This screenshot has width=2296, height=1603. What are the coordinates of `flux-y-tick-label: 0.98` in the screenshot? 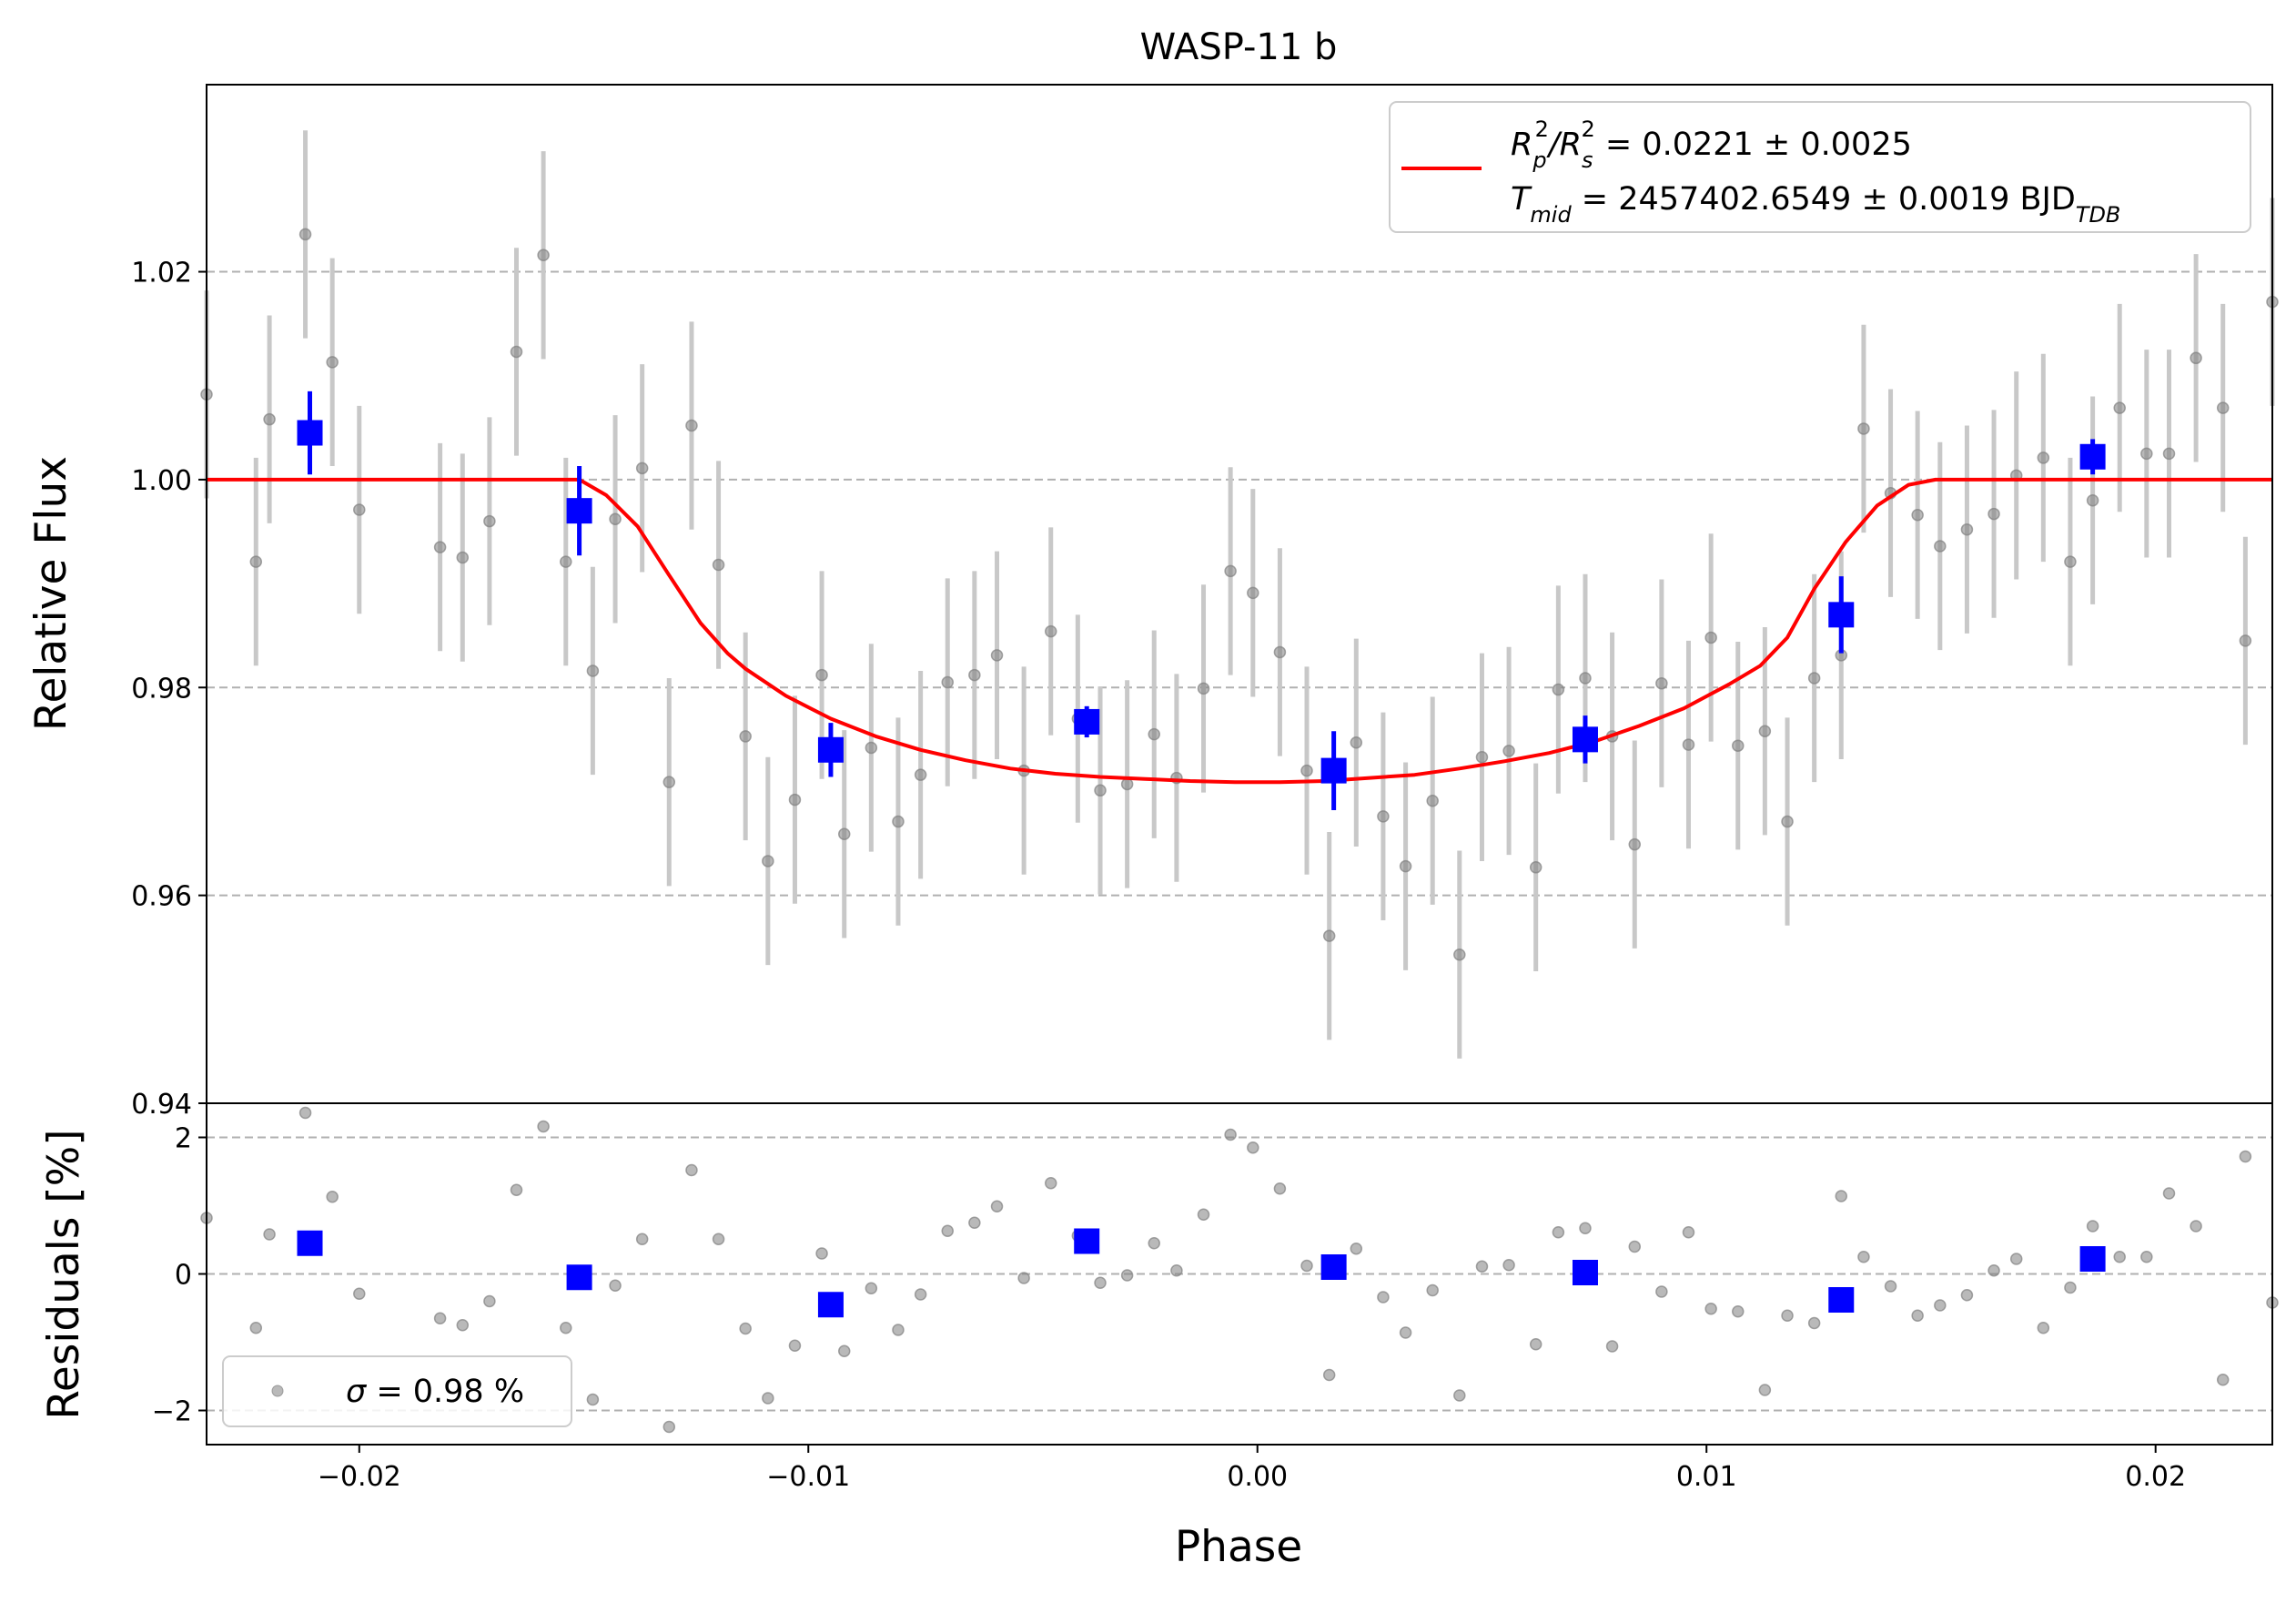 It's located at (162, 689).